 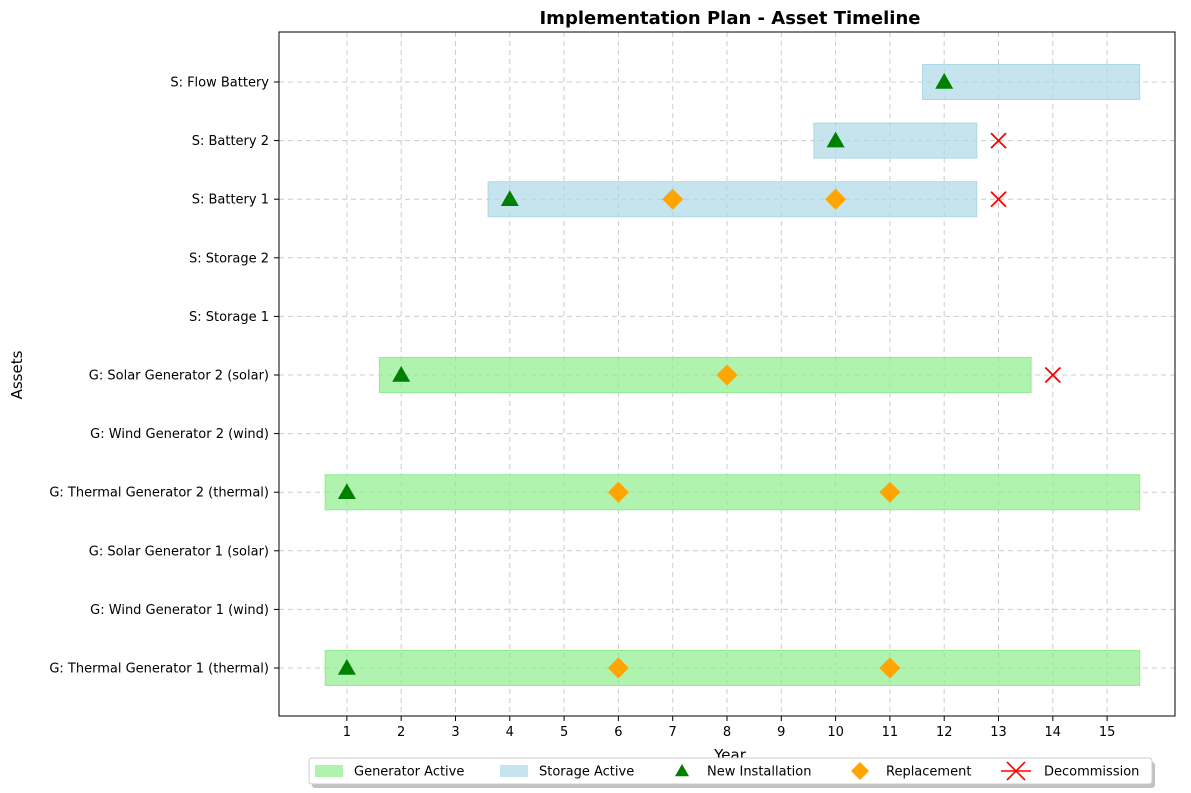 What do you see at coordinates (510, 732) in the screenshot?
I see `x-tick-label: 4` at bounding box center [510, 732].